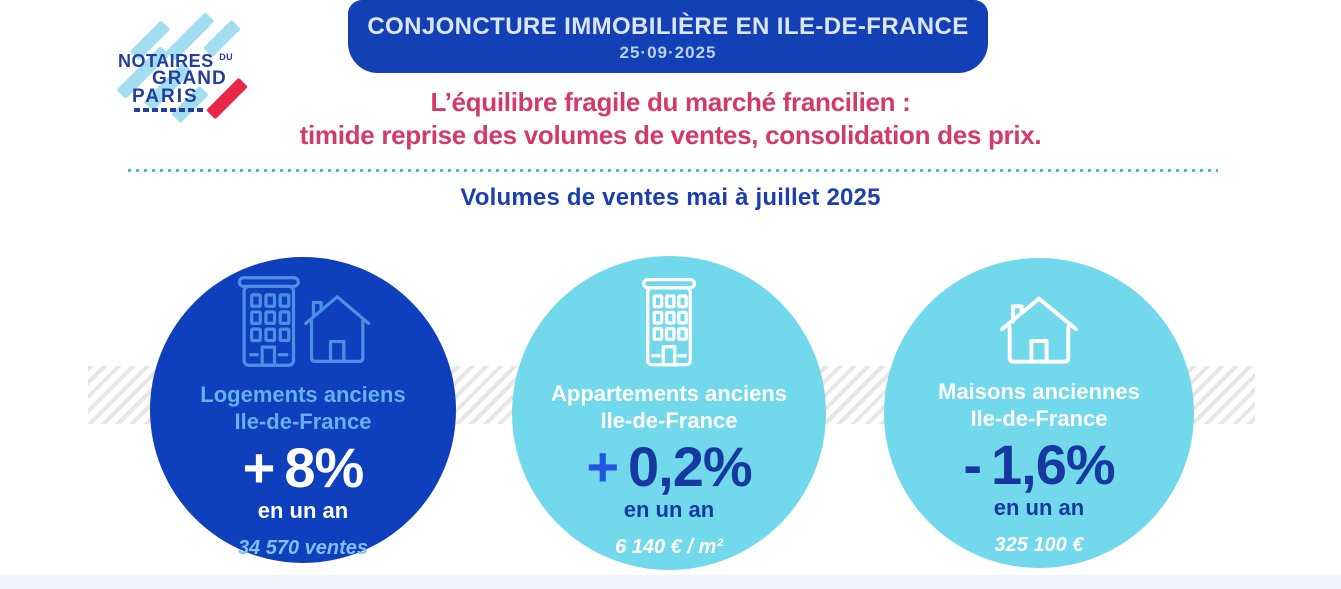 The image size is (1341, 589). I want to click on notaires-grand-paris-logo: NOTAIRES DU GRAND PARIS, so click(182, 68).